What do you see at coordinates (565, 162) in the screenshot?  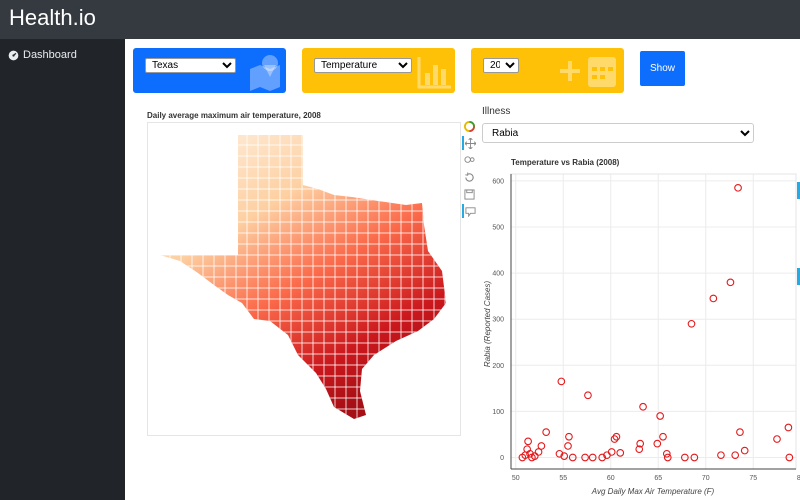 I see `scatter-title: Temperature vs Rabia (2008)` at bounding box center [565, 162].